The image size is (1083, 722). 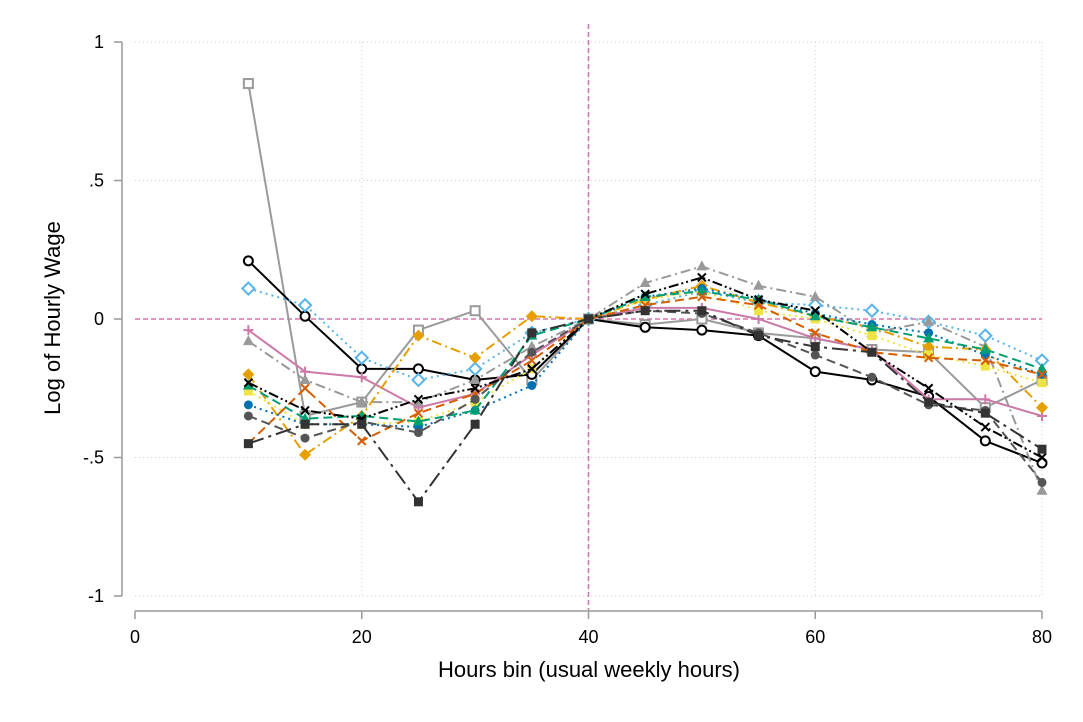 I want to click on y-axis-title: Log of Hourly Wage, so click(x=52, y=318).